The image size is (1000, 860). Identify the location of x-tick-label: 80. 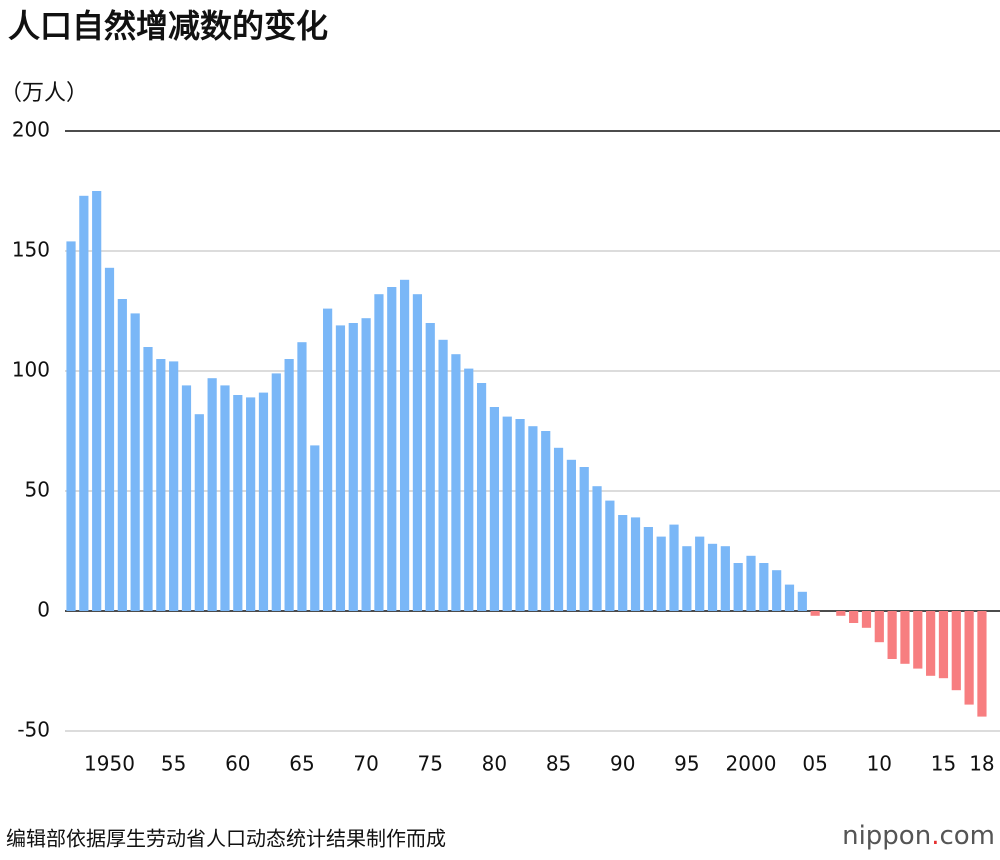
(494, 764).